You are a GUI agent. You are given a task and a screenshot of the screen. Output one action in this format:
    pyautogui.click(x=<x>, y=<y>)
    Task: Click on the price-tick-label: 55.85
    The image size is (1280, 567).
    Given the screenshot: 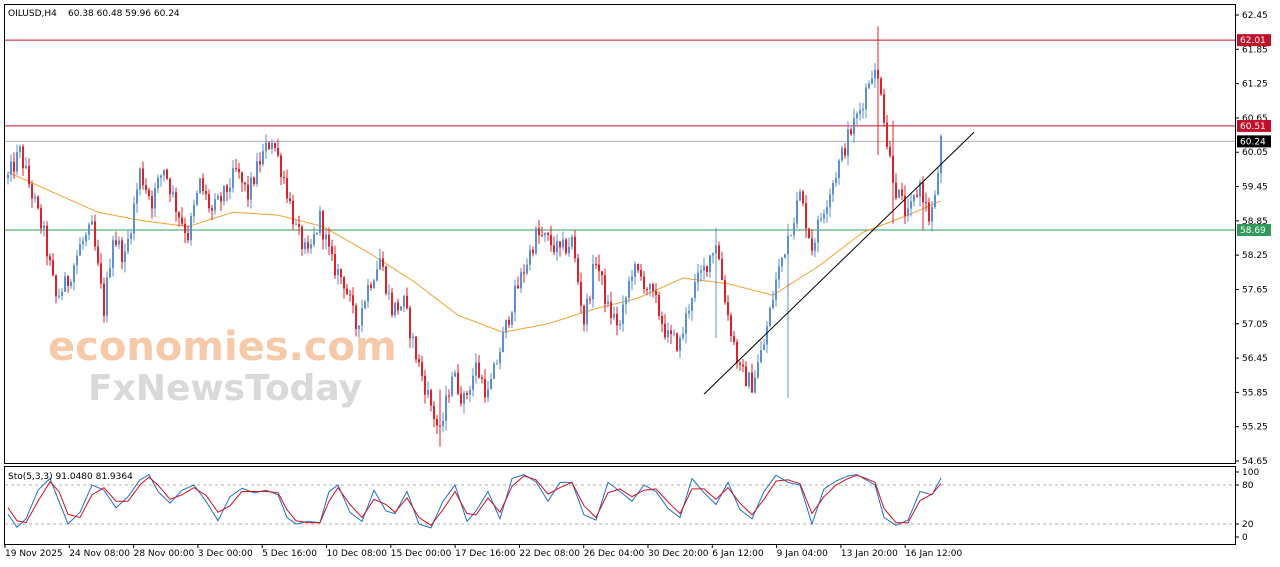 What is the action you would take?
    pyautogui.click(x=1255, y=393)
    